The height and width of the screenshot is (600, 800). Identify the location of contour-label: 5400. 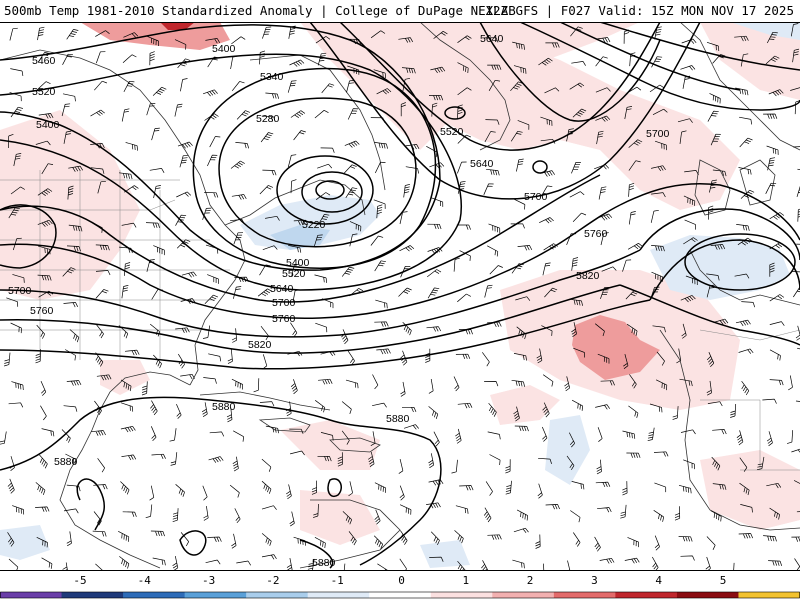
(48, 125).